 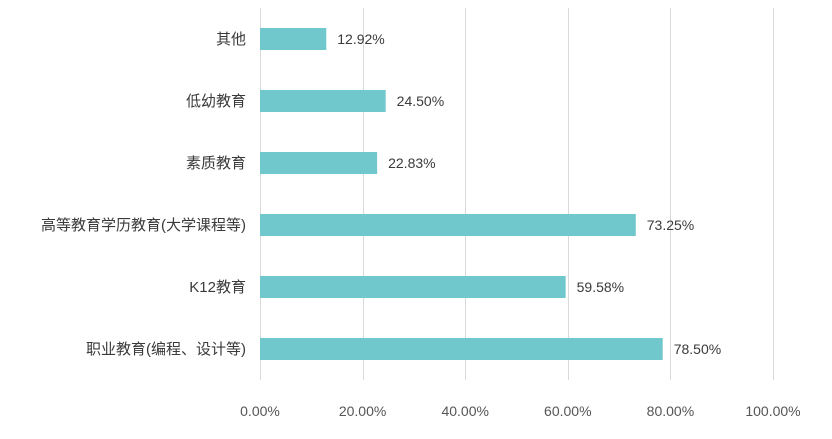 What do you see at coordinates (231, 39) in the screenshot?
I see `category-label: 其他` at bounding box center [231, 39].